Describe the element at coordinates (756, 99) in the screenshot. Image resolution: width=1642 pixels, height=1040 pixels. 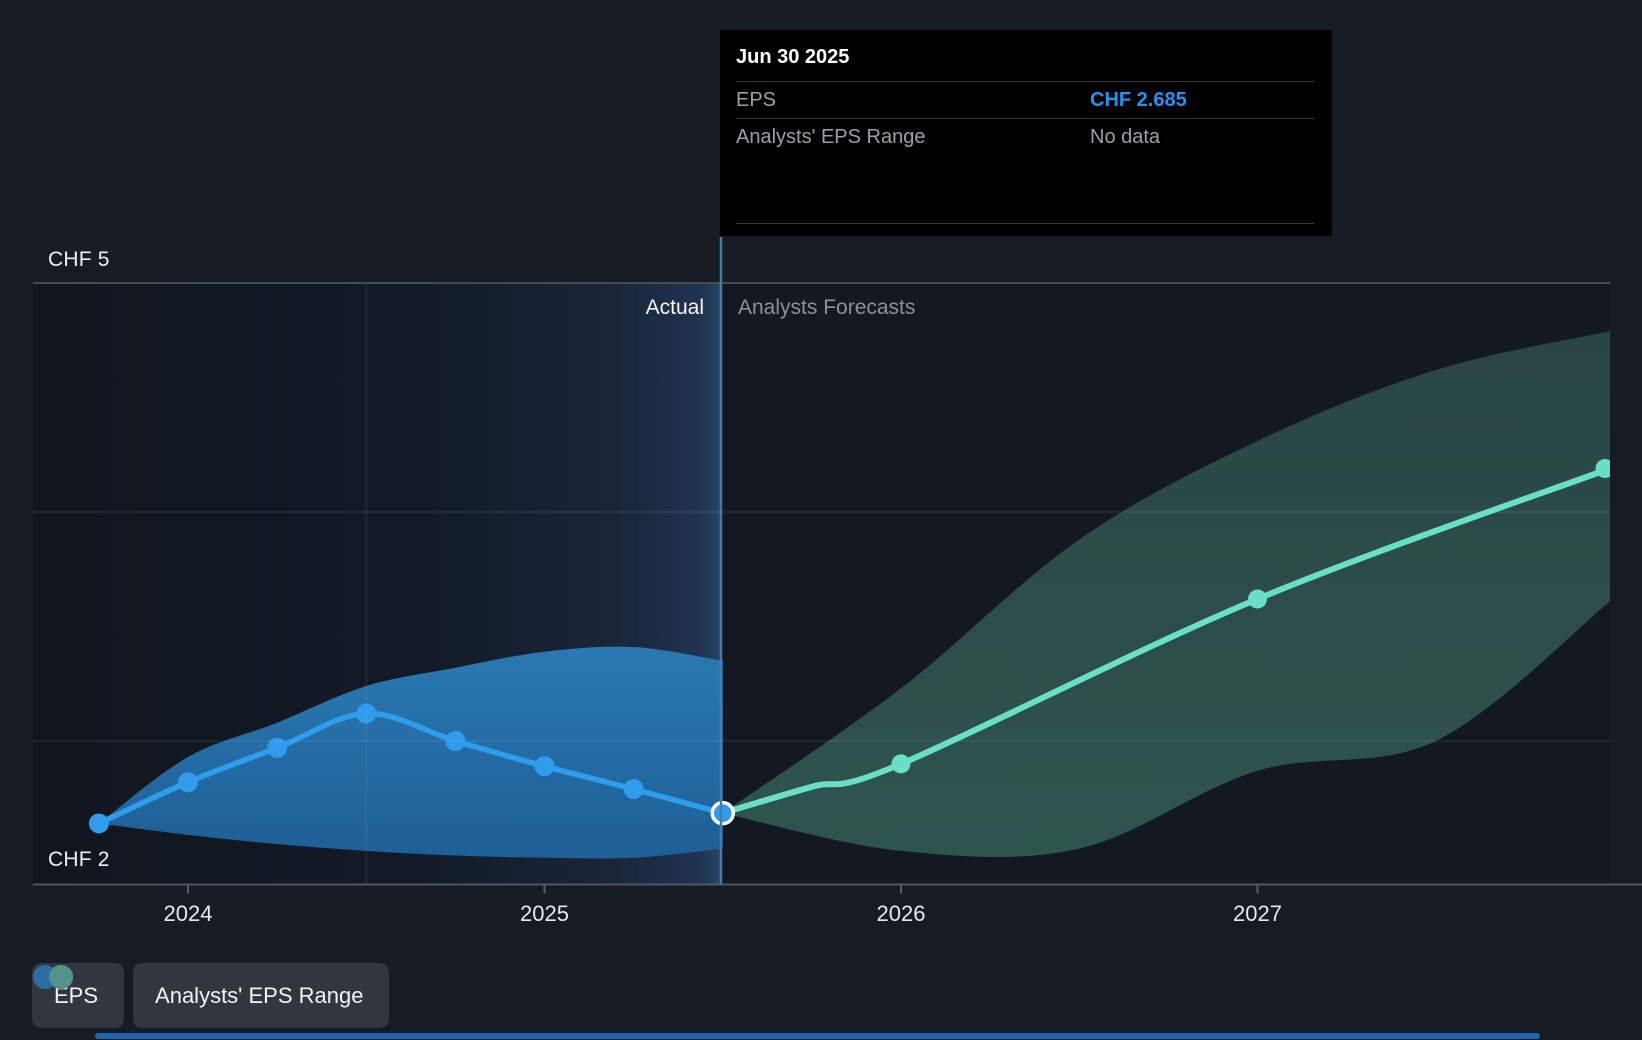
I see `tooltip-eps-label: EPS` at that location.